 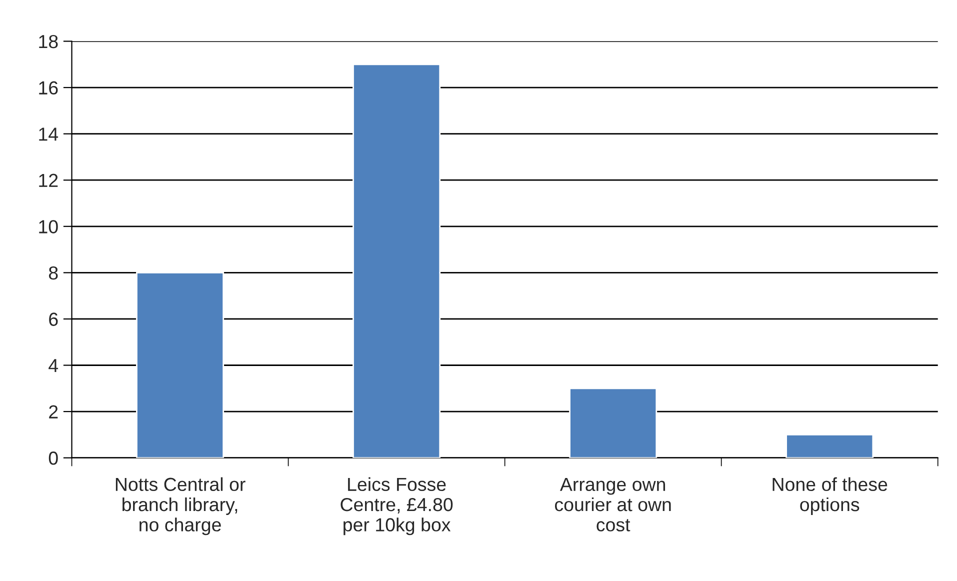 What do you see at coordinates (48, 41) in the screenshot?
I see `y-tick-label: 18` at bounding box center [48, 41].